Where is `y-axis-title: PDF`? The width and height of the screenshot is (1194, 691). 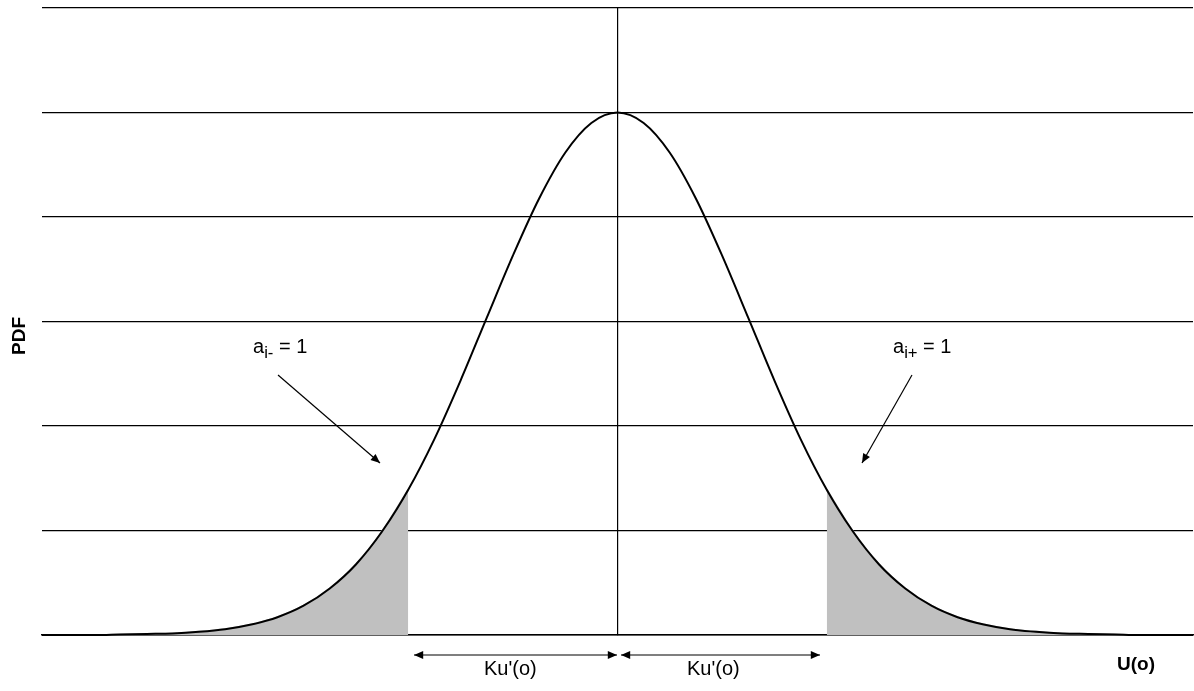 y-axis-title: PDF is located at coordinates (19, 336).